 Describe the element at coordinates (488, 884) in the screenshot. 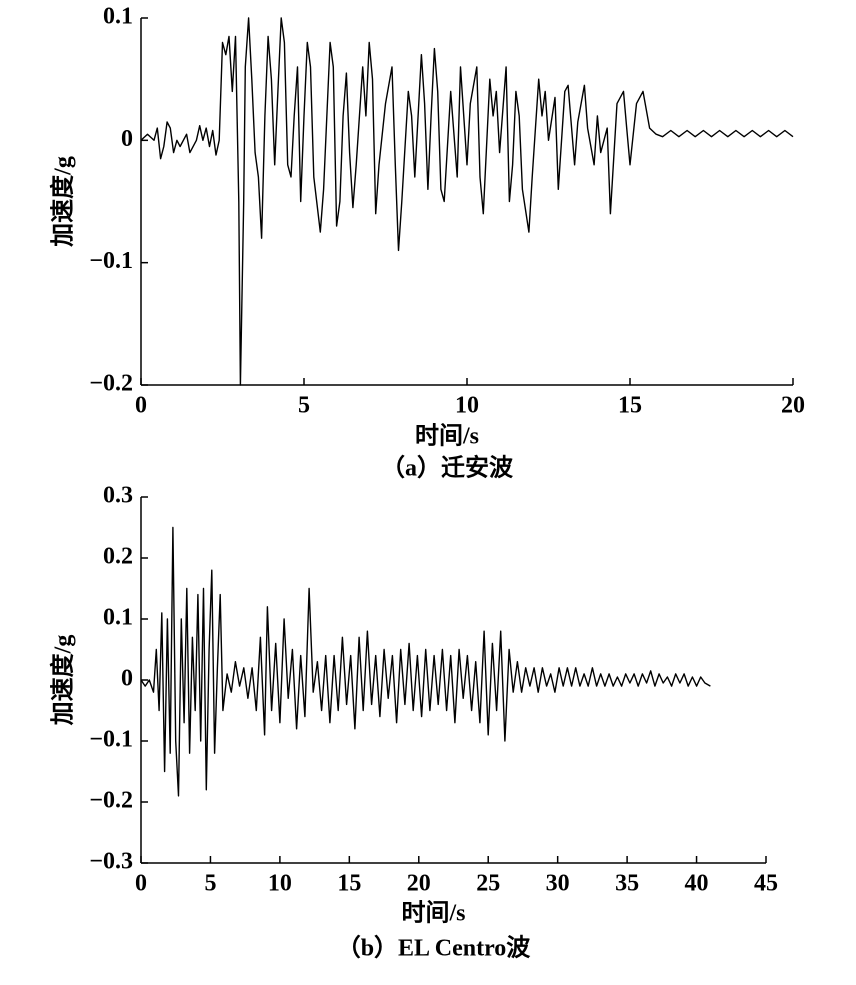

I see `x-tick-label: 25` at that location.